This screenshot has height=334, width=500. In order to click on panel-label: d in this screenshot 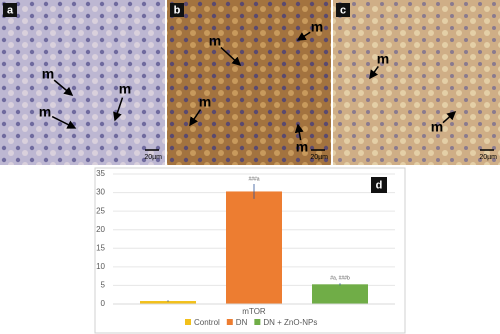, I will do `click(379, 185)`.